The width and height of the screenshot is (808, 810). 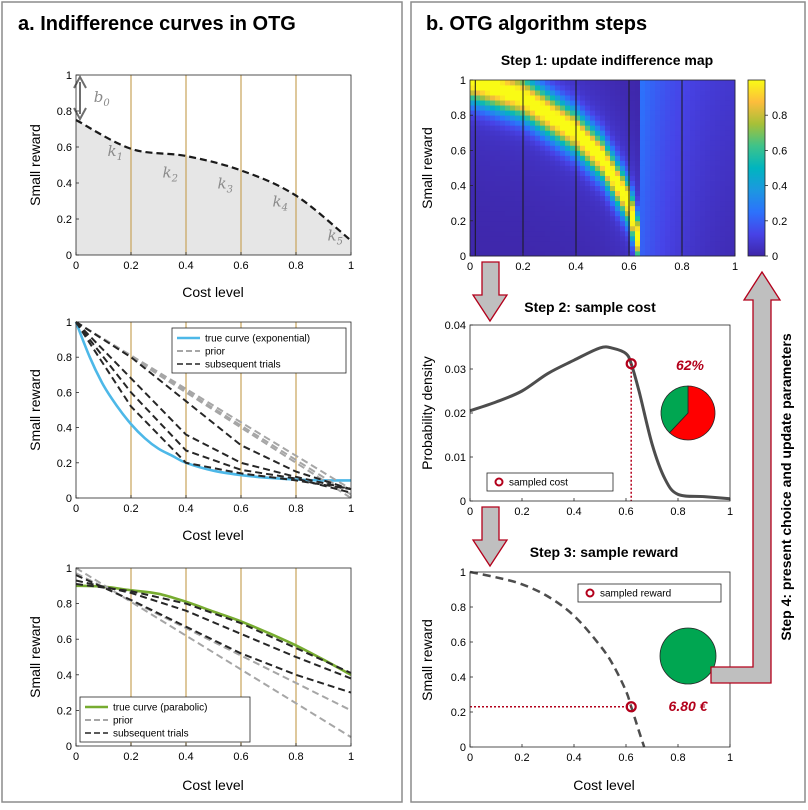 What do you see at coordinates (130, 509) in the screenshot?
I see `a2-xtick-label: 0.2` at bounding box center [130, 509].